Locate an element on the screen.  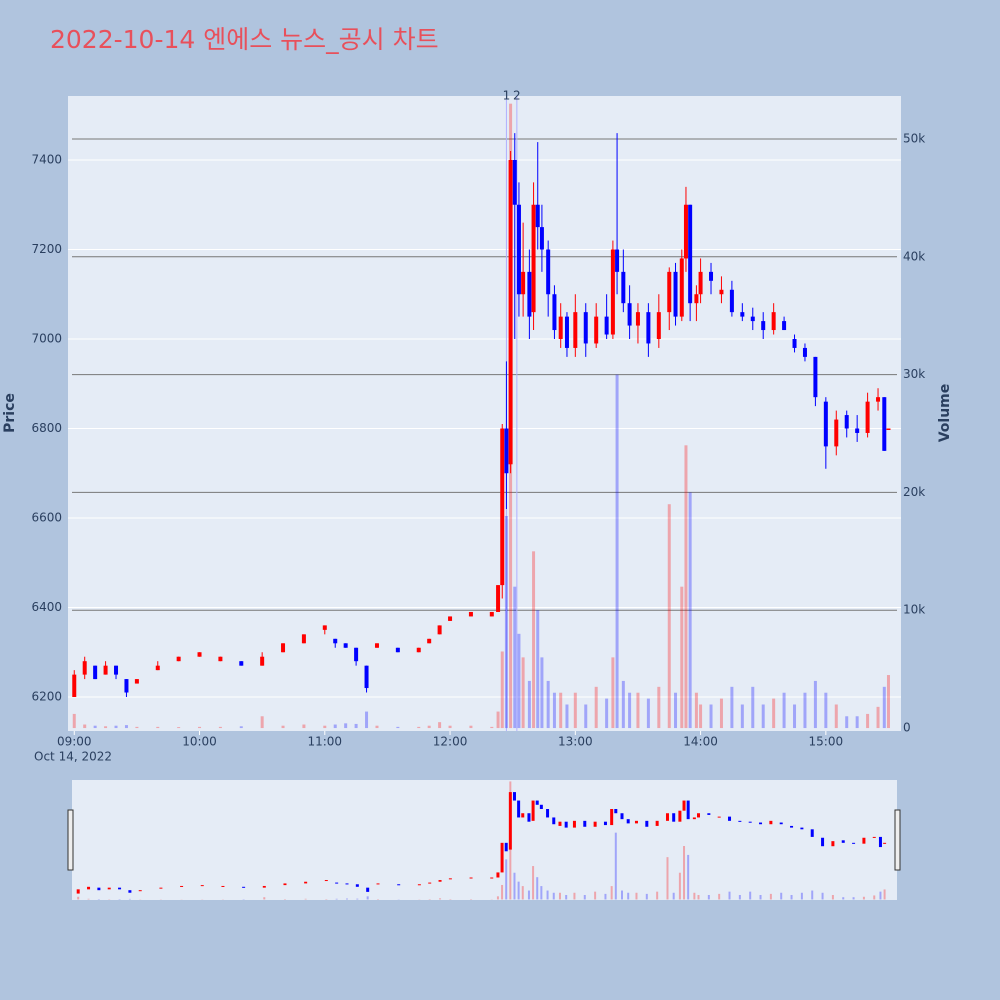
y2-tick-label: 30k is located at coordinates (914, 374).